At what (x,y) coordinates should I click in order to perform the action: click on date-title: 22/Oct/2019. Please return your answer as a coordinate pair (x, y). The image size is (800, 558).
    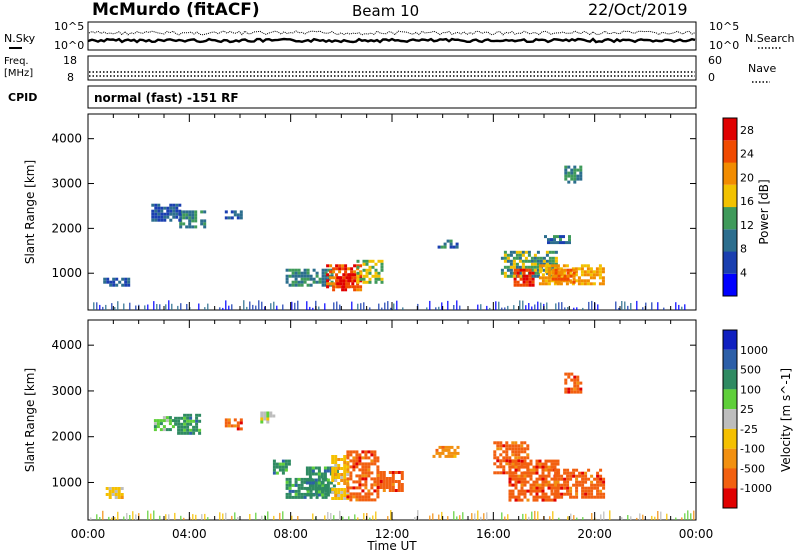
    Looking at the image, I should click on (638, 9).